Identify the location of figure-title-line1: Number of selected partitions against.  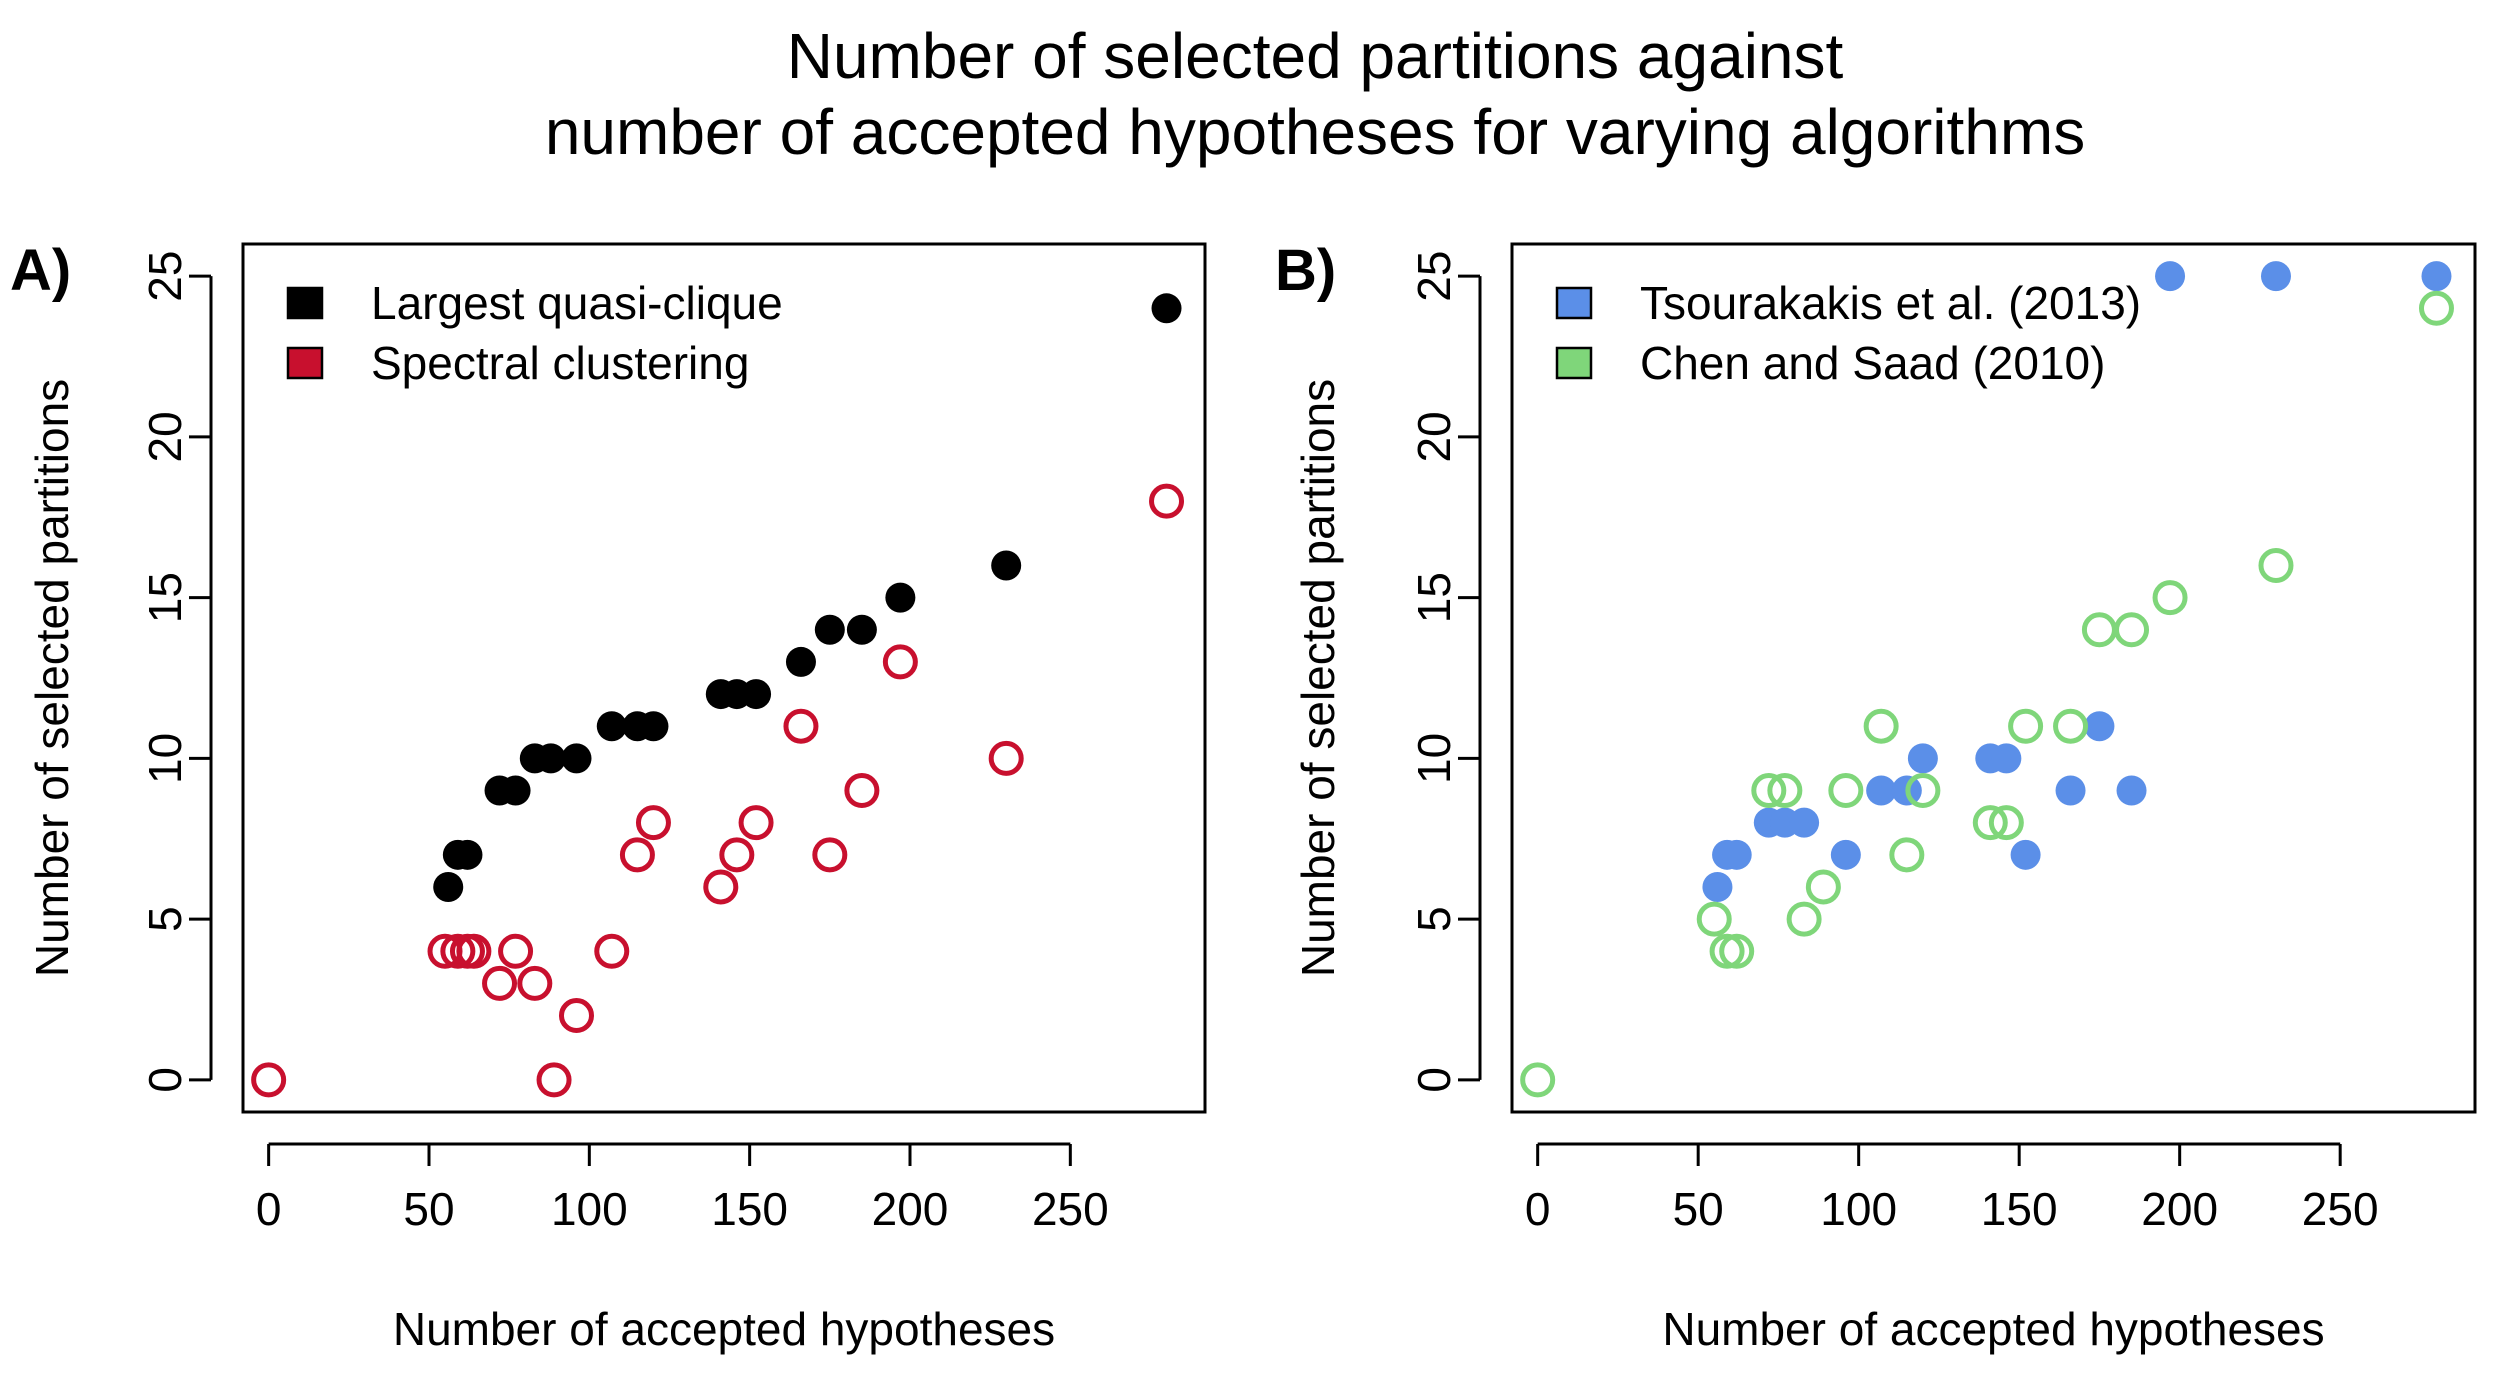
(1315, 56).